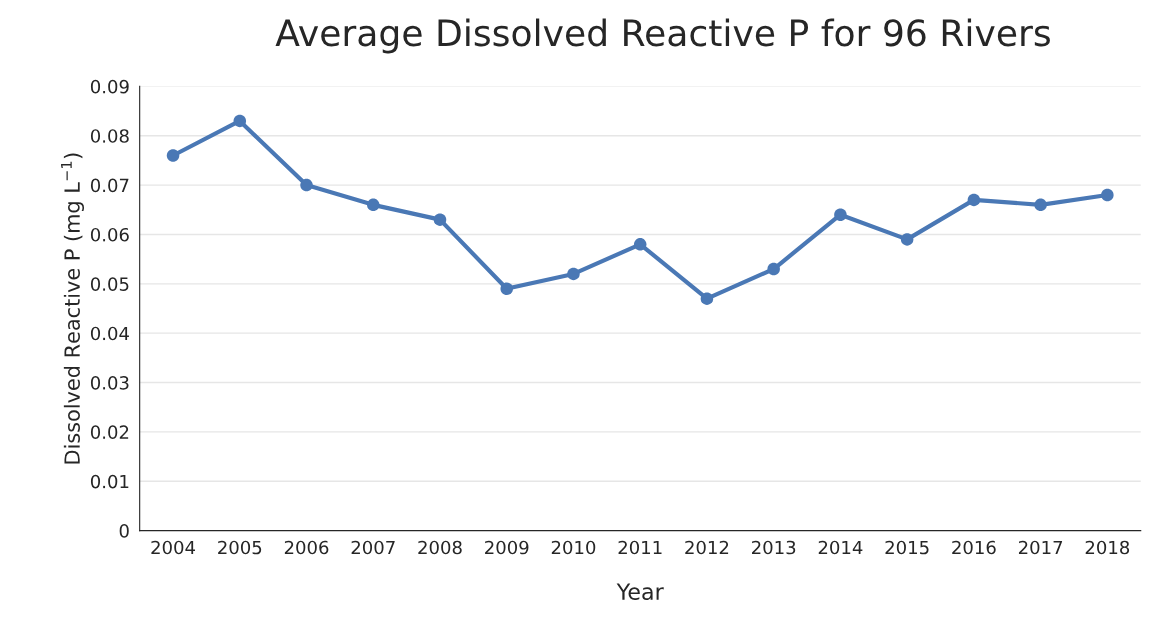 The image size is (1164, 617). I want to click on y-tick-label: 0.07, so click(109, 185).